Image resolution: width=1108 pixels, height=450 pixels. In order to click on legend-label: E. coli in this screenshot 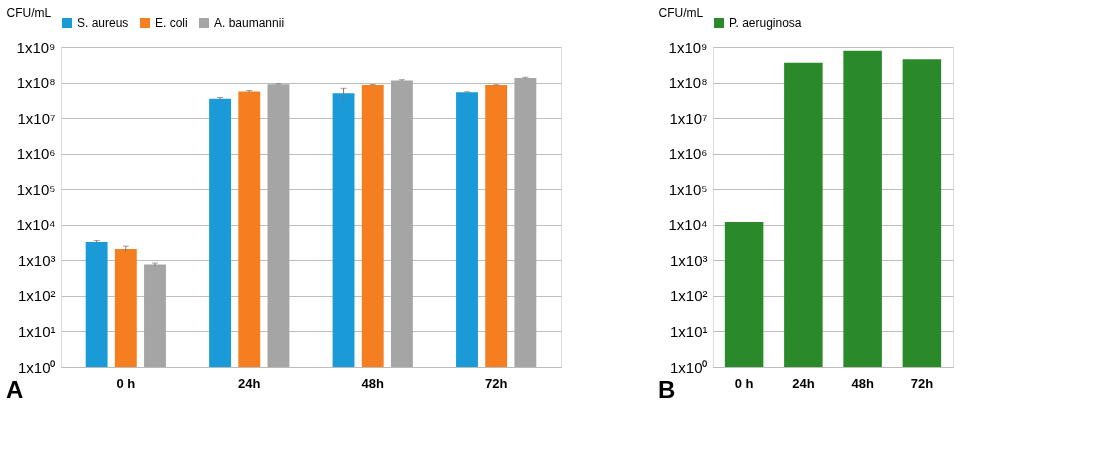, I will do `click(171, 23)`.